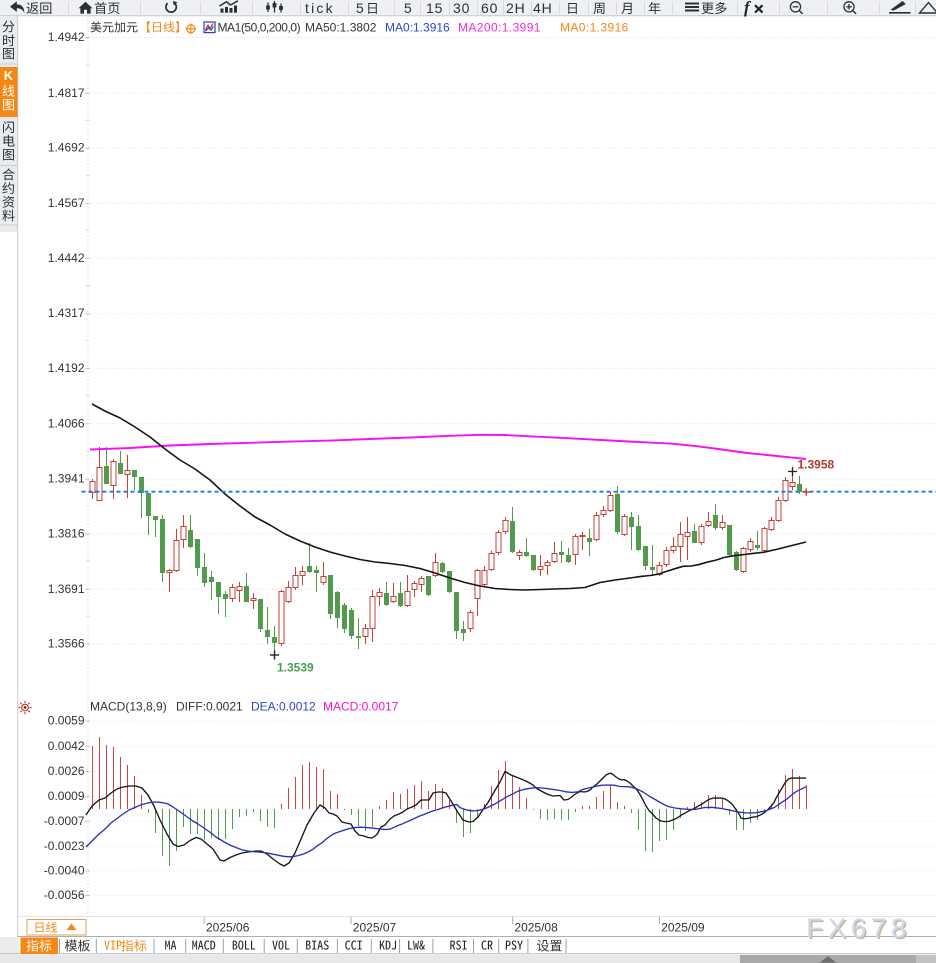 The width and height of the screenshot is (936, 963). I want to click on svg-text: 1.4066, so click(66, 423).